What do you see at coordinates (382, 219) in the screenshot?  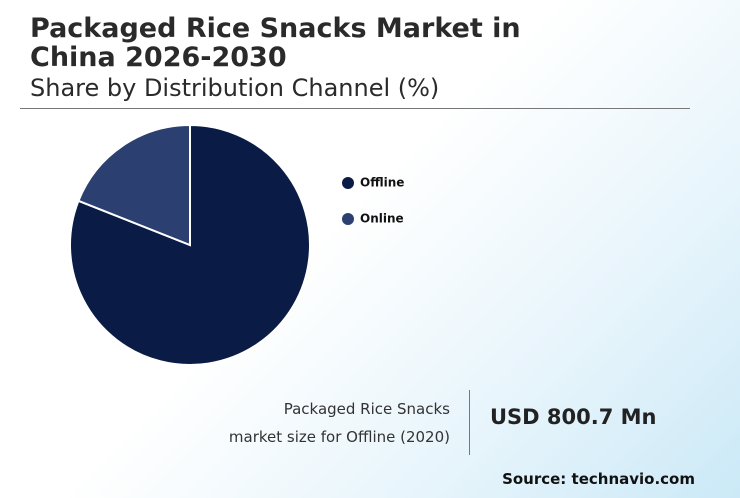 I see `legend-label: Online` at bounding box center [382, 219].